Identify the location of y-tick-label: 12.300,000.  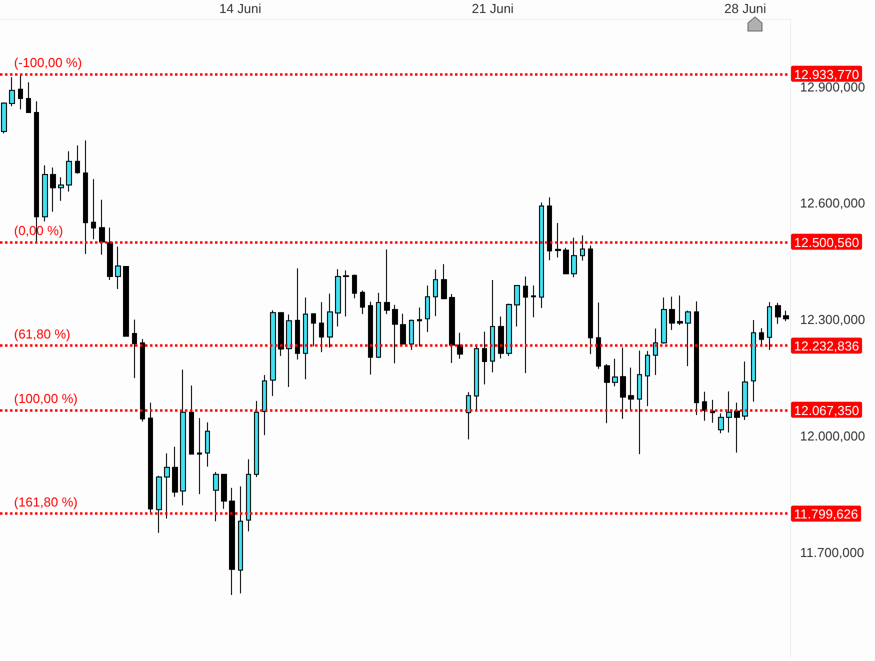
(833, 320).